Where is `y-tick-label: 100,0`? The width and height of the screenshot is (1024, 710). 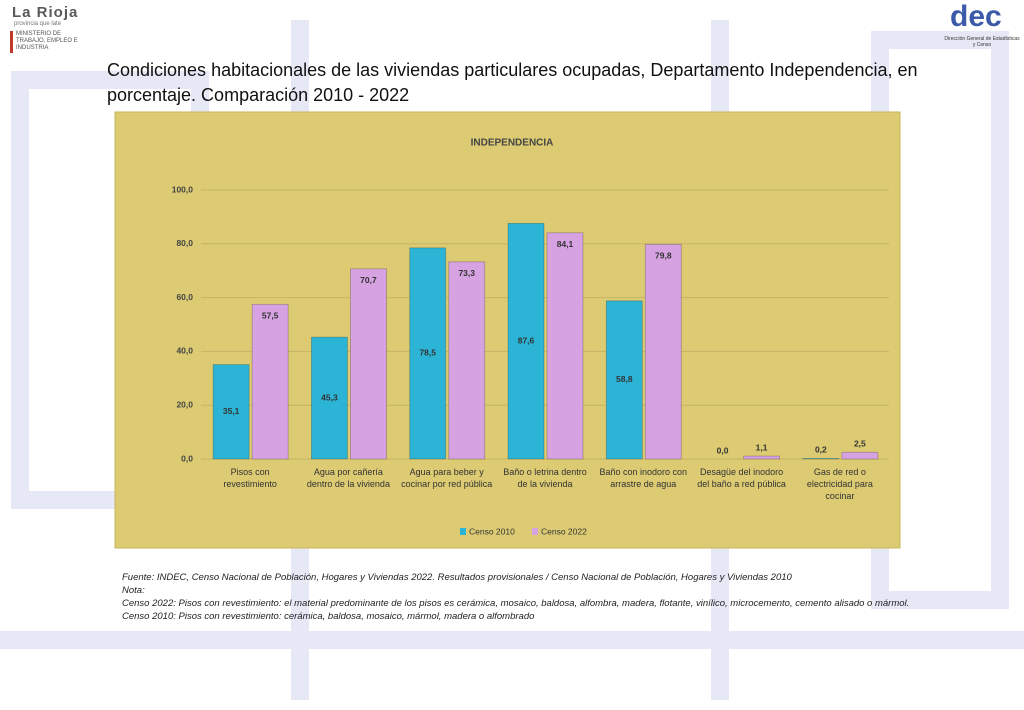
y-tick-label: 100,0 is located at coordinates (183, 189).